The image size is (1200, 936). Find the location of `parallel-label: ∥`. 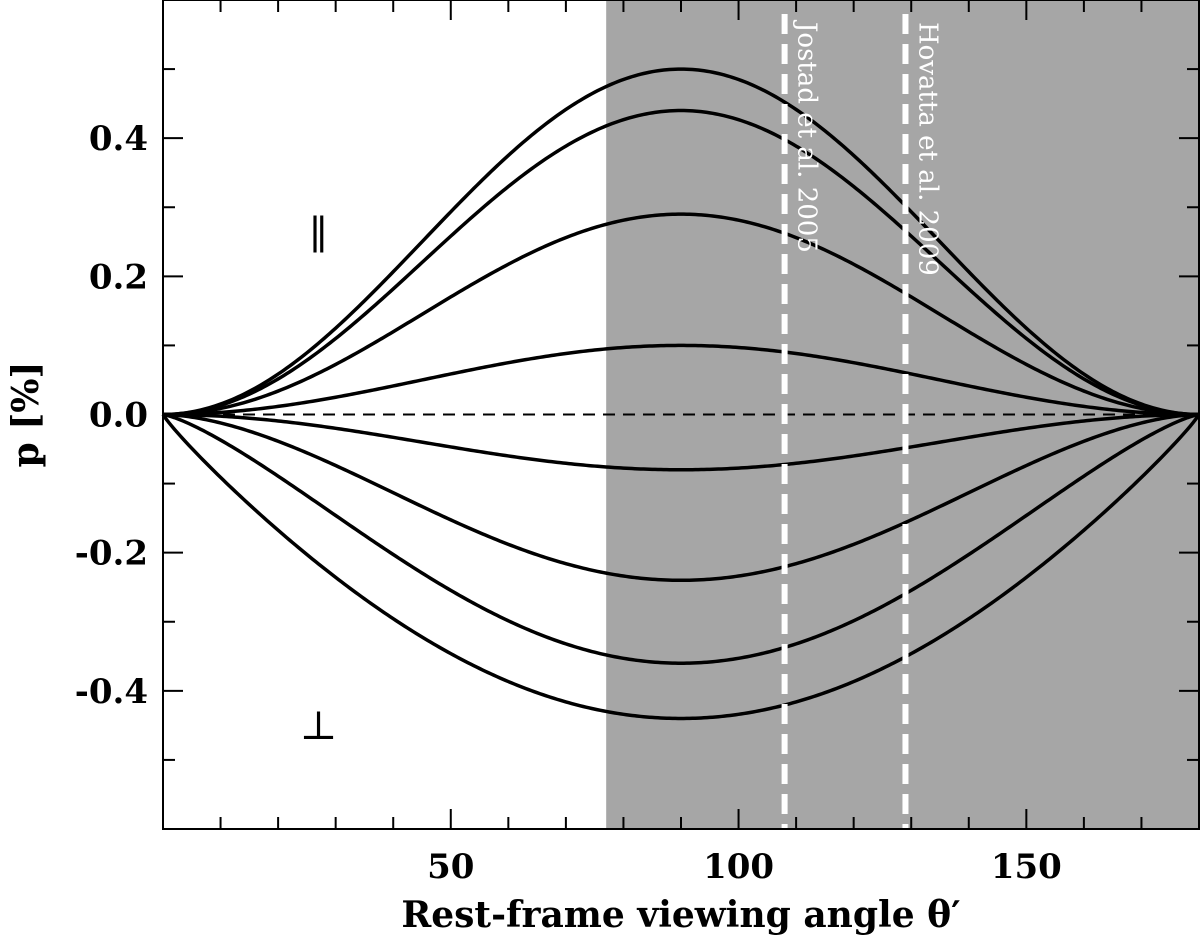

parallel-label: ∥ is located at coordinates (318, 236).